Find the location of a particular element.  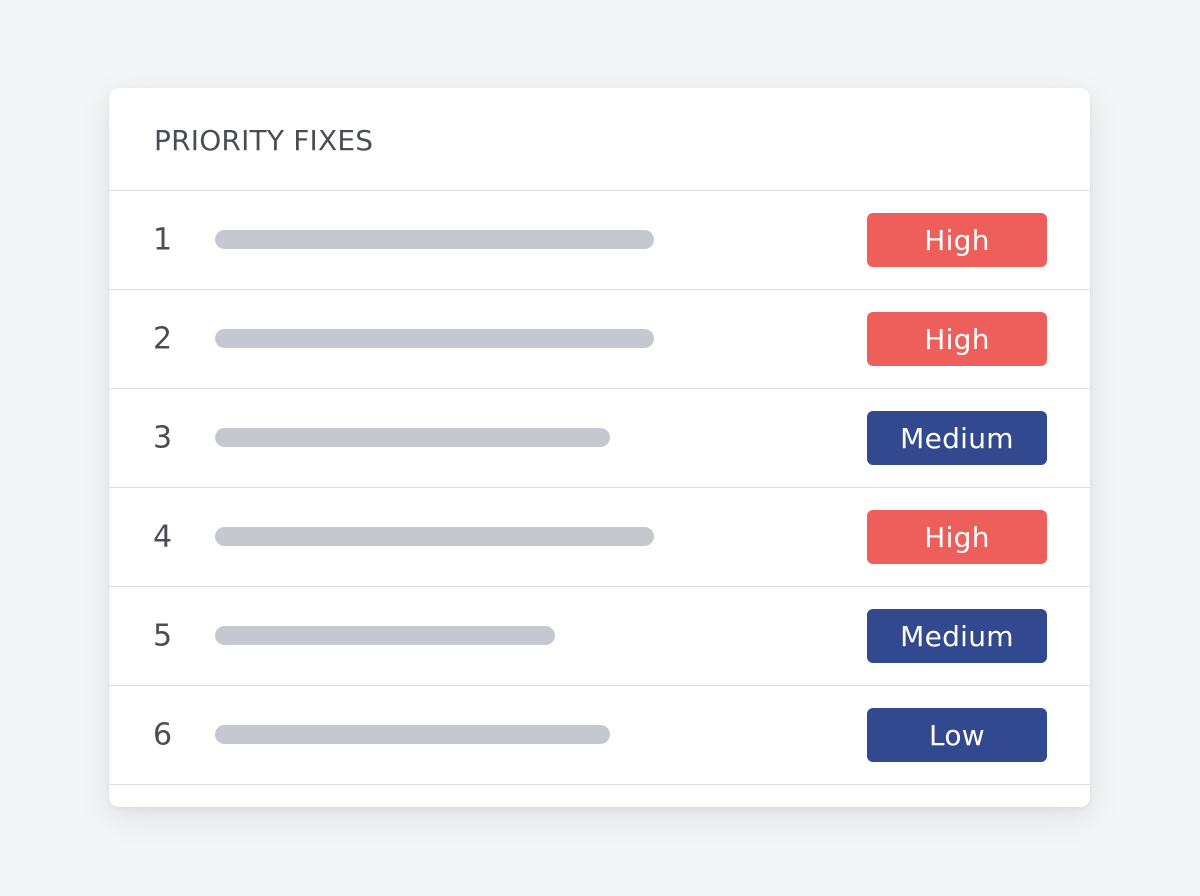

list-item: 6 Low is located at coordinates (599, 735).